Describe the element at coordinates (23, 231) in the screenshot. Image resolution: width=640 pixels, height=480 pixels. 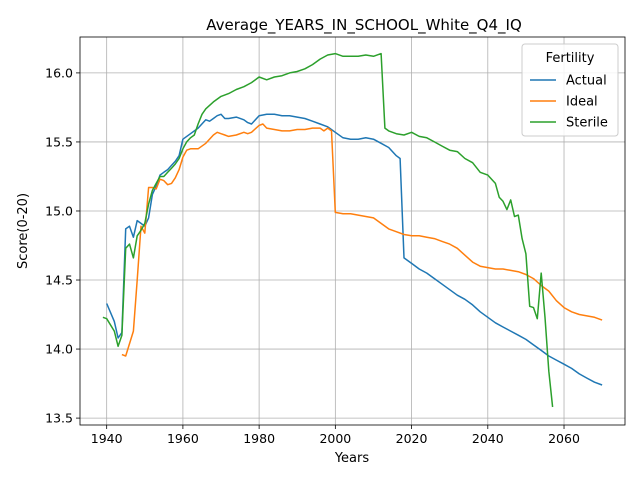
I see `y-axis-title: Score(0-20)` at that location.